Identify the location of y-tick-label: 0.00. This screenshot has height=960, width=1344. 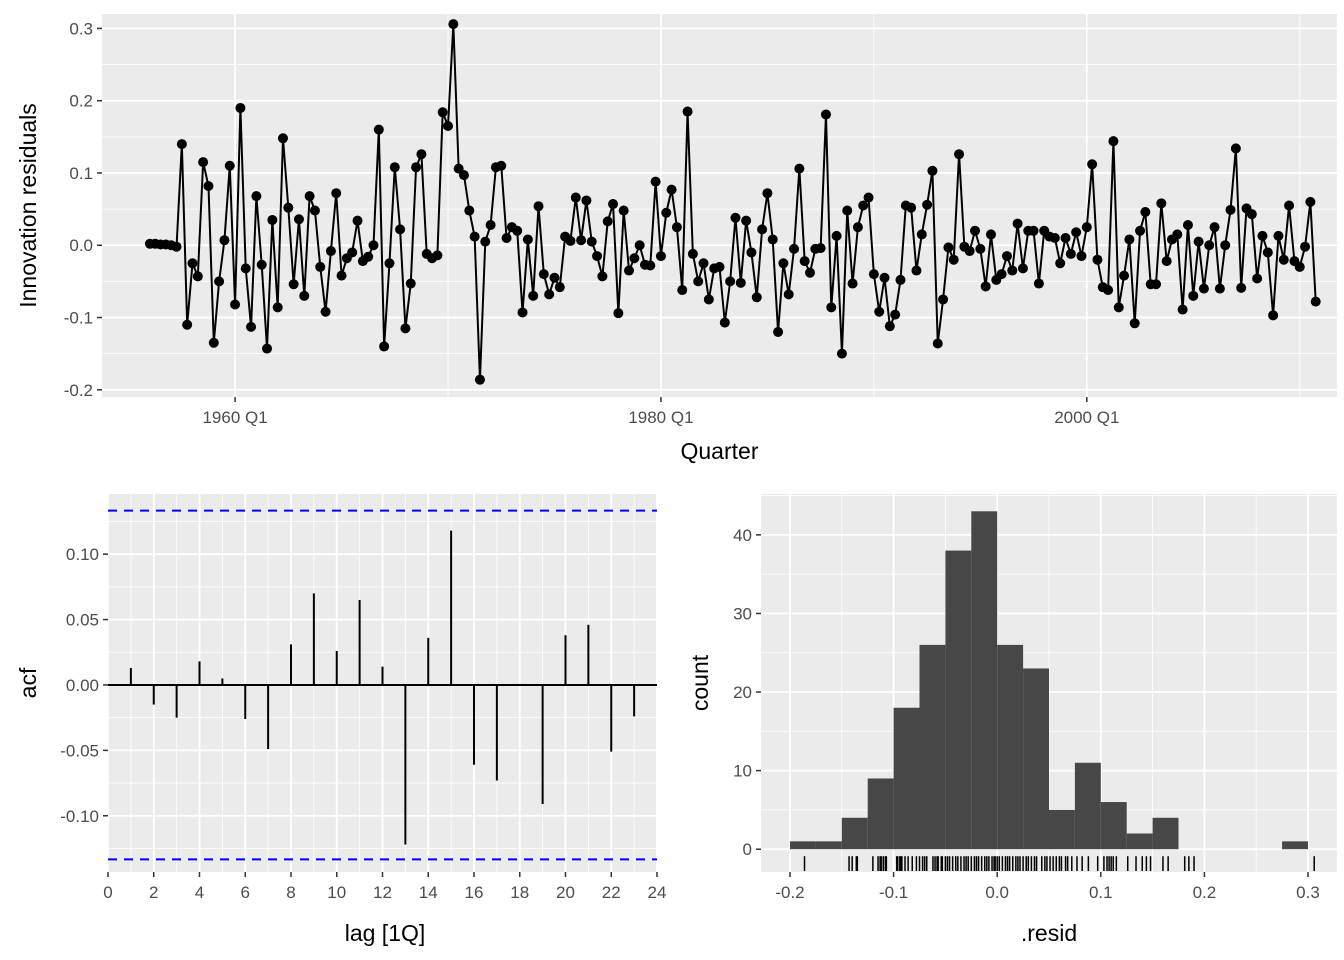
(82, 685).